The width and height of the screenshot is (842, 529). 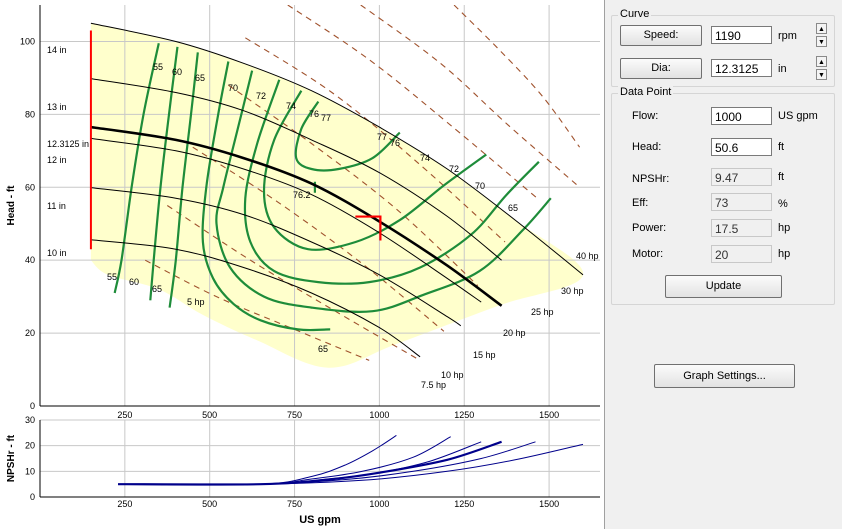 I want to click on speed-button: Speed:, so click(x=661, y=35).